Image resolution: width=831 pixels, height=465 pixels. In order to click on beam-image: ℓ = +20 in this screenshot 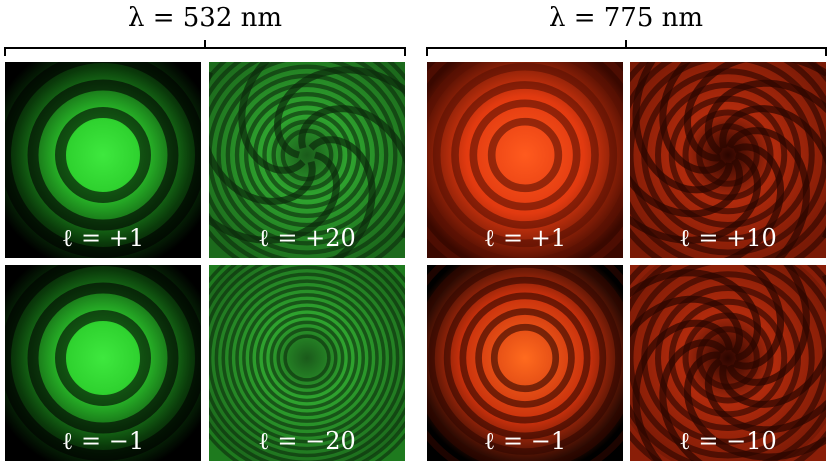, I will do `click(307, 160)`.